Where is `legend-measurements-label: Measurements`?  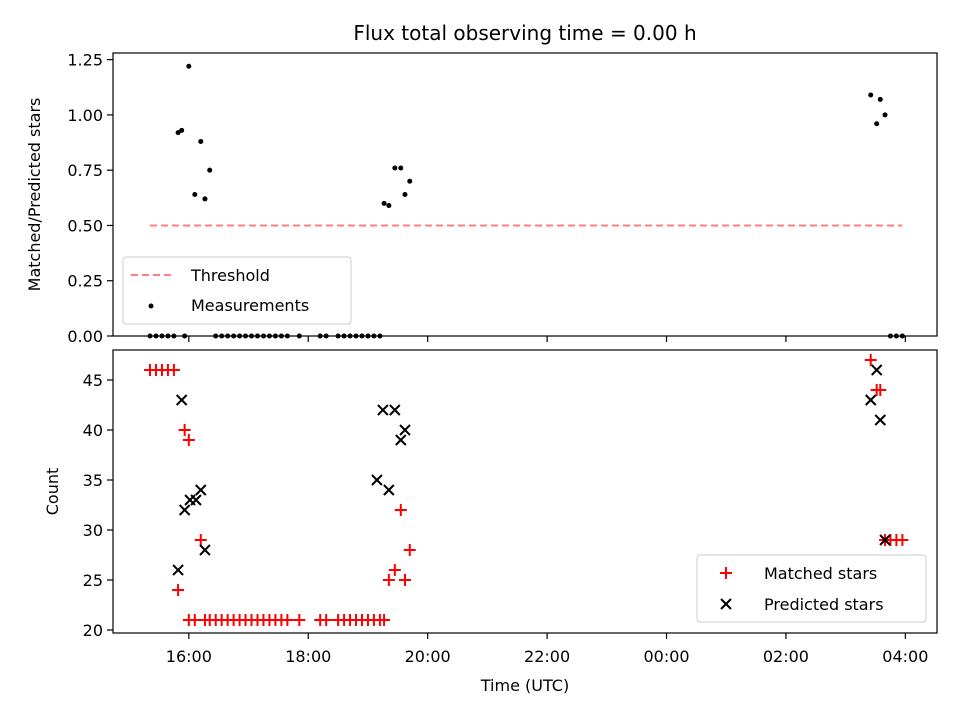
legend-measurements-label: Measurements is located at coordinates (250, 305).